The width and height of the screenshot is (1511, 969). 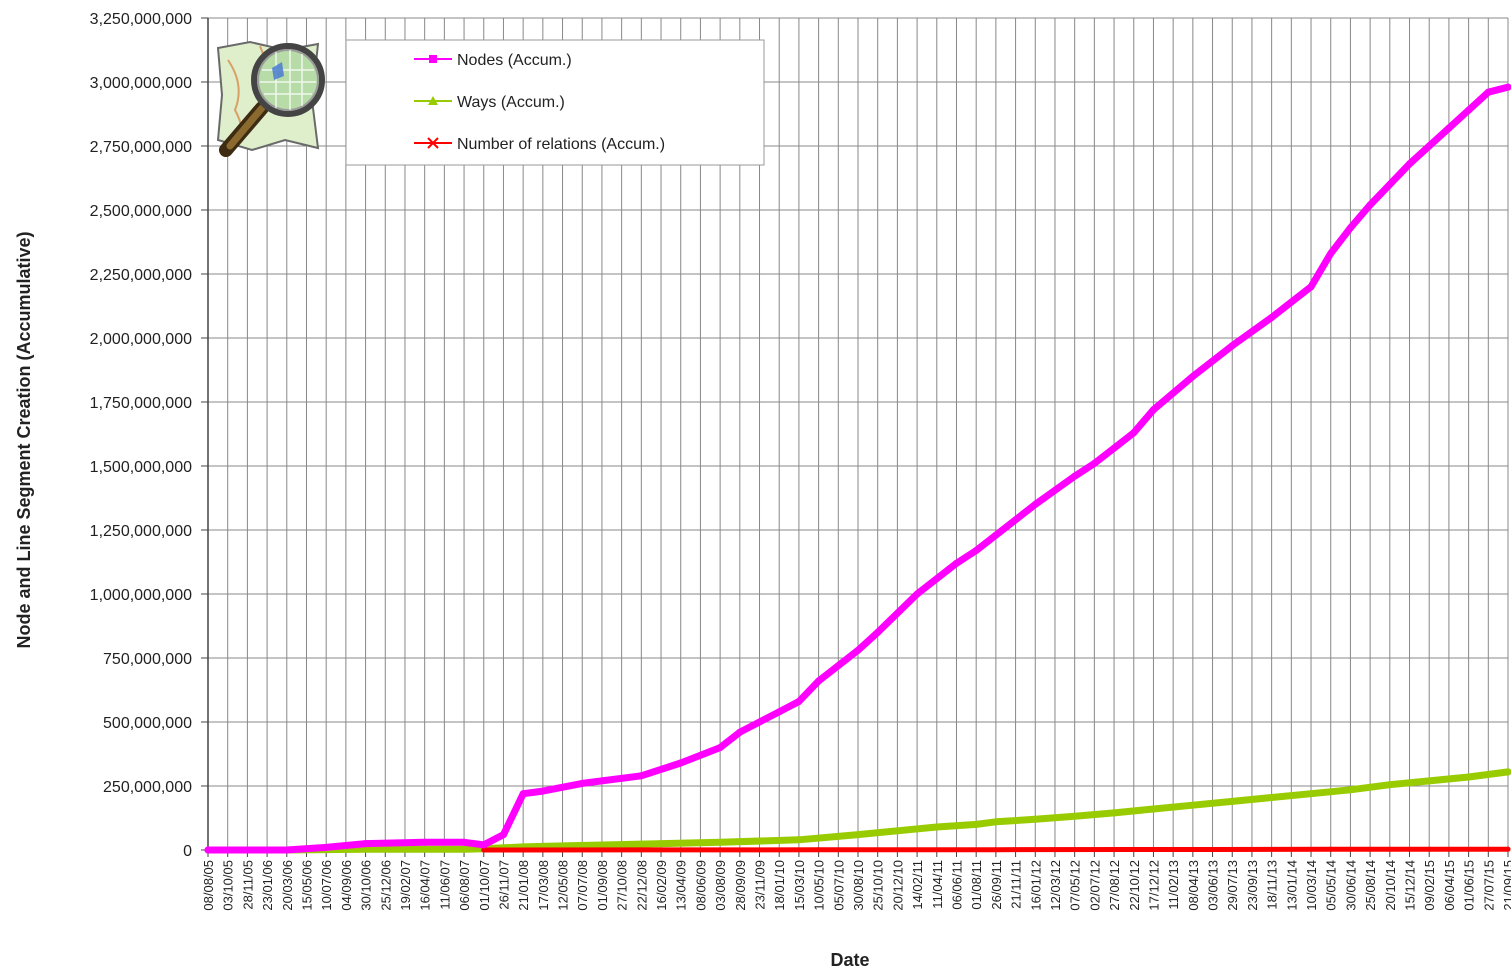 What do you see at coordinates (1232, 885) in the screenshot?
I see `x-tick-label: 29/07/13` at bounding box center [1232, 885].